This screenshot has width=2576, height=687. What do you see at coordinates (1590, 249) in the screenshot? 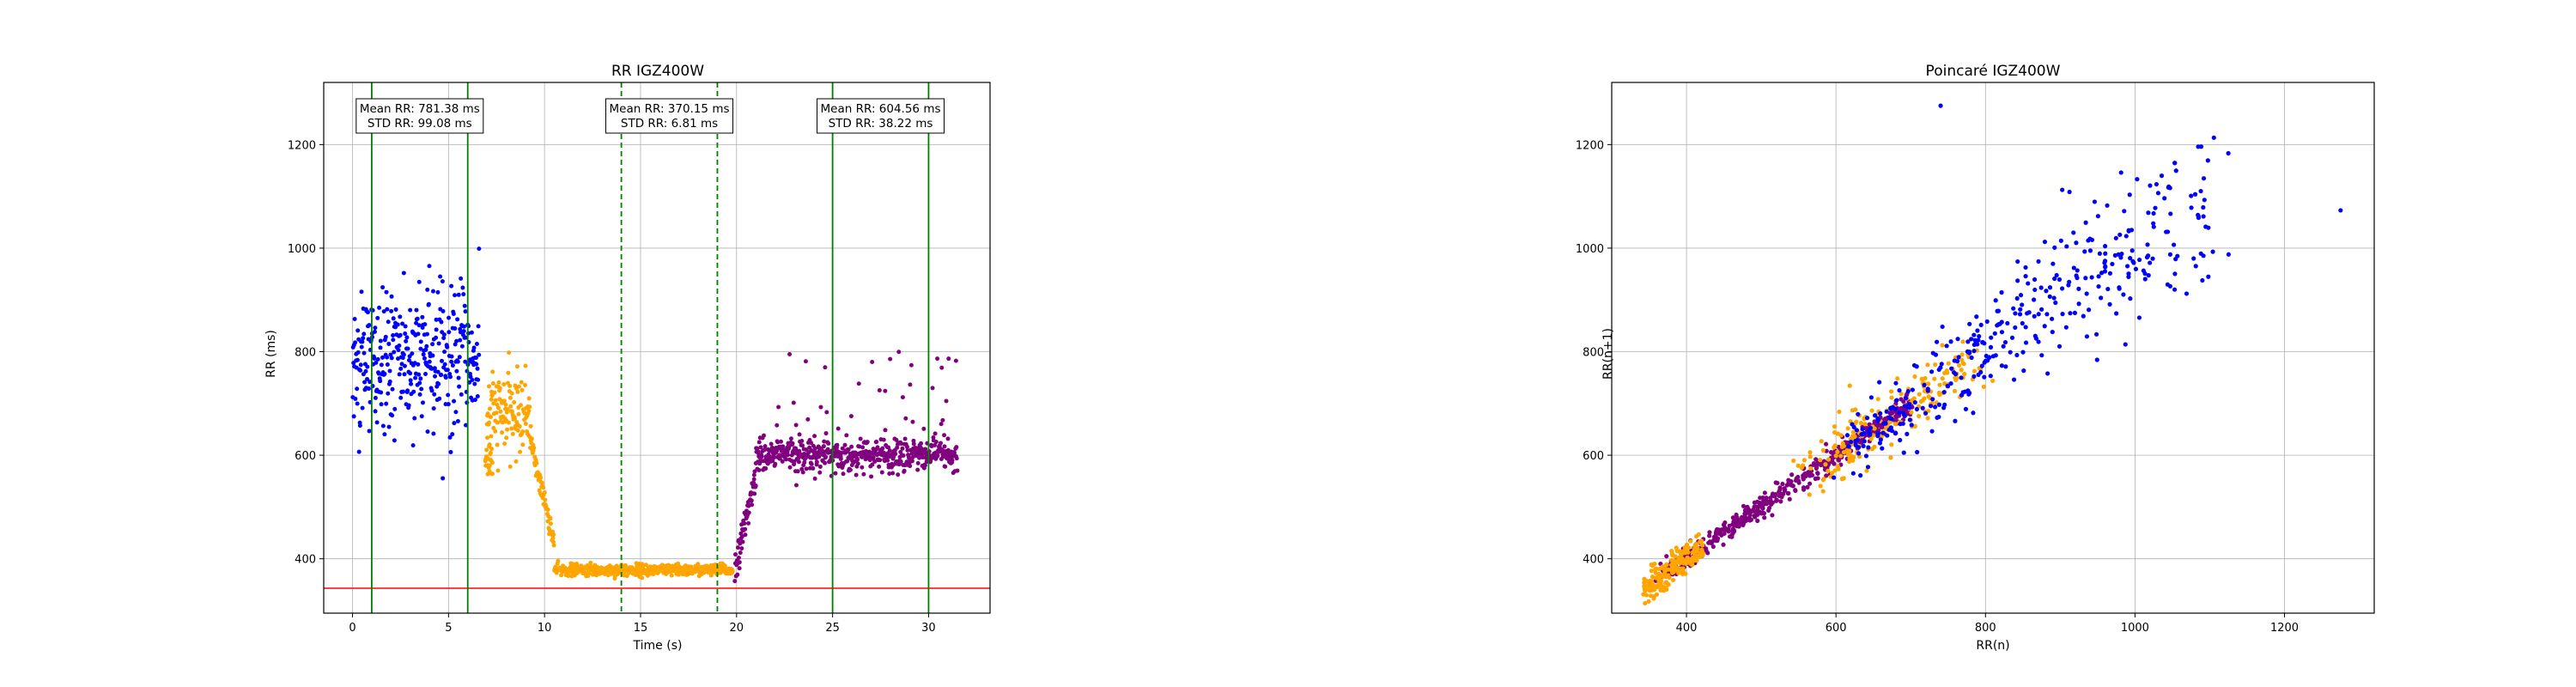
I see `y-tick-label: 1000` at bounding box center [1590, 249].